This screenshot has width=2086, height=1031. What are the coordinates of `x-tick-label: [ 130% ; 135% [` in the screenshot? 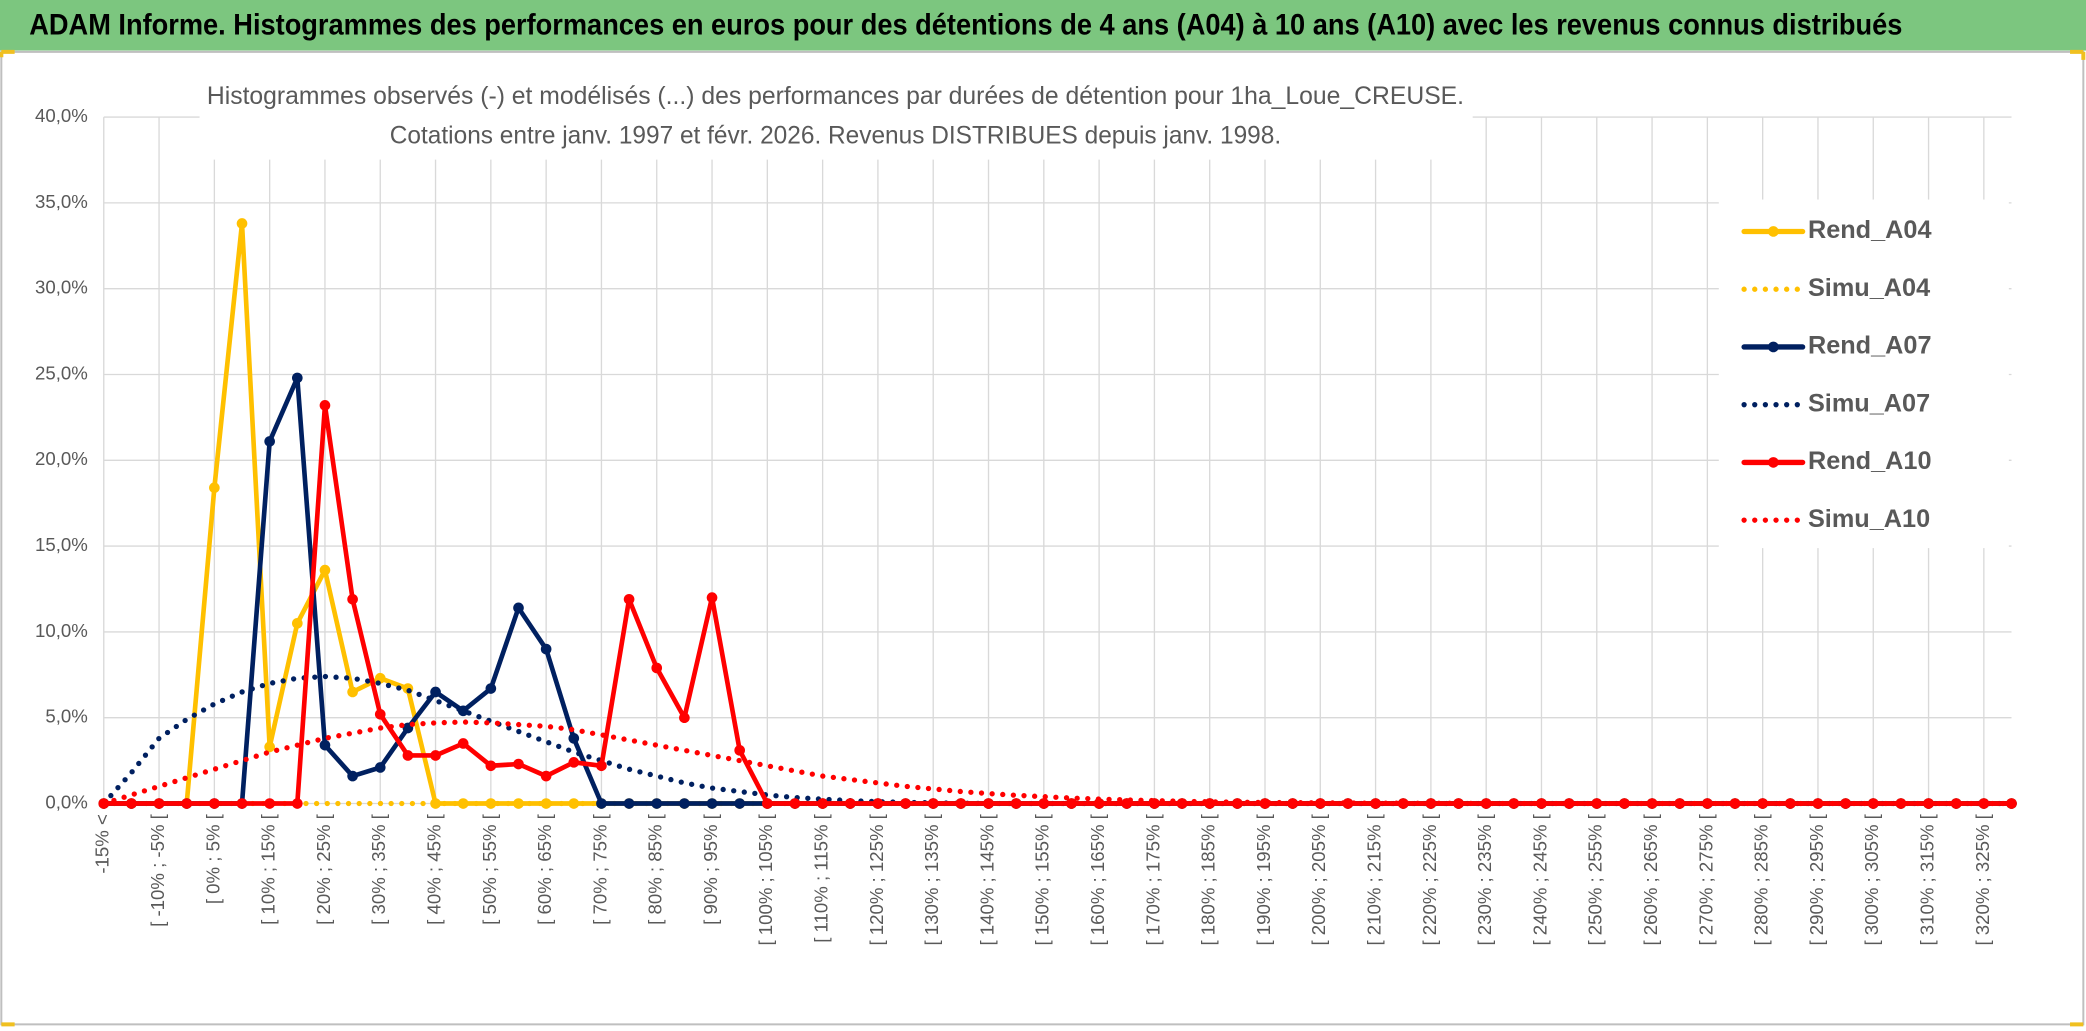 It's located at (931, 879).